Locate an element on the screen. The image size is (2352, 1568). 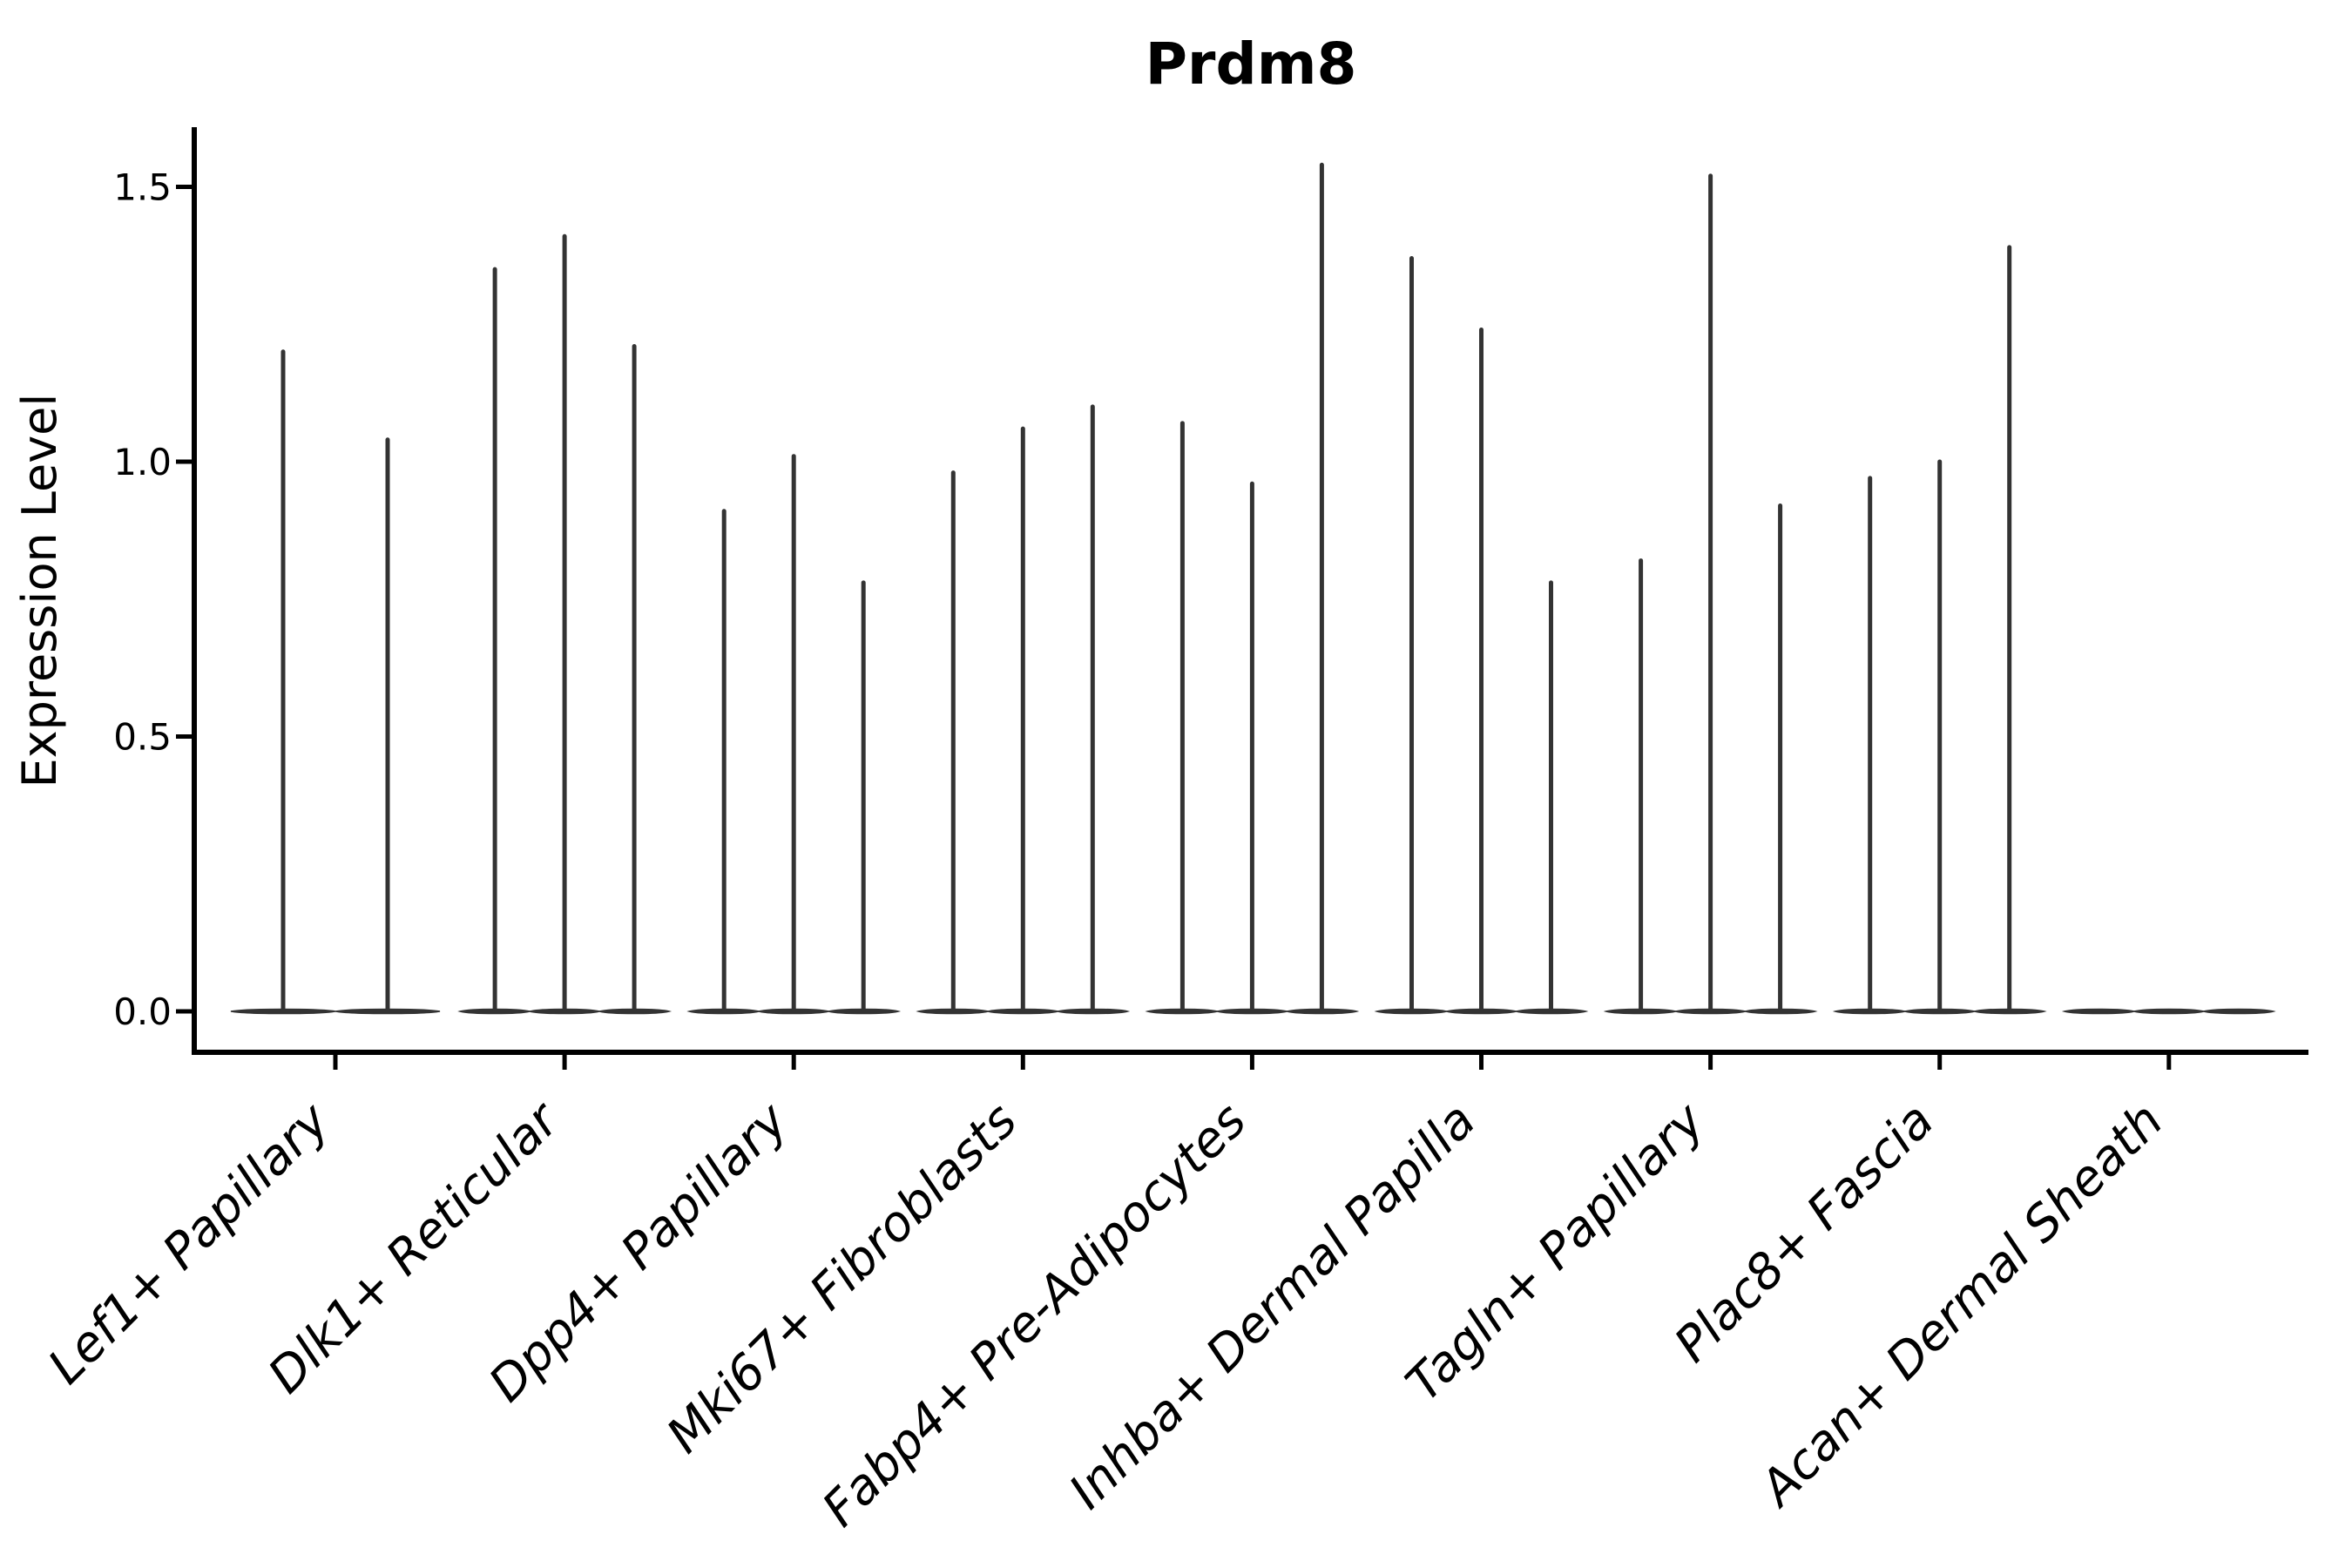
y-axis-label: Expression Level is located at coordinates (40, 591).